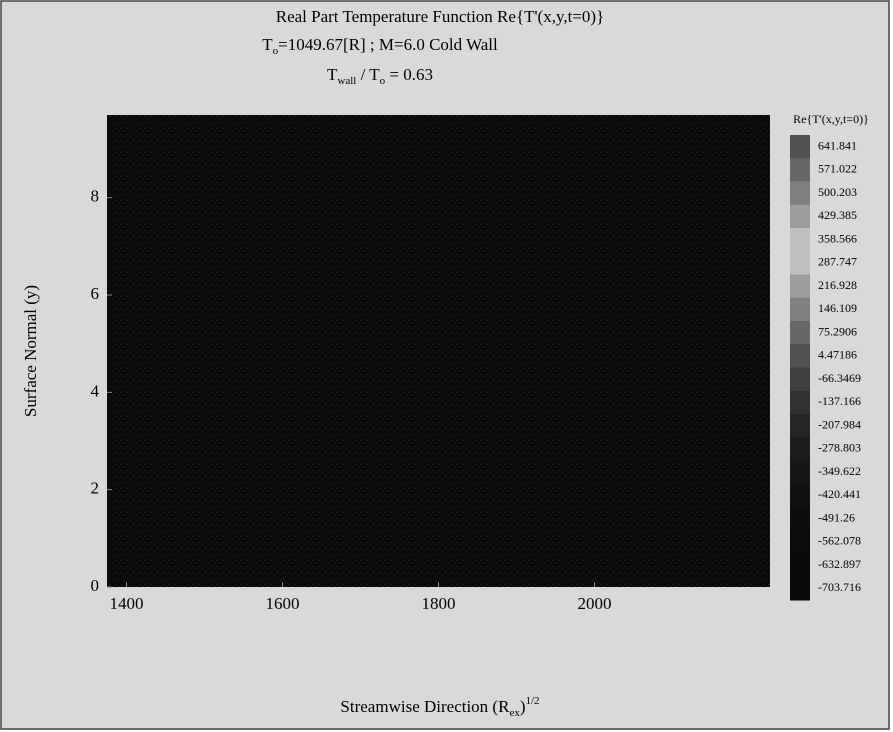 The height and width of the screenshot is (732, 893). I want to click on colorbar-label: -137.166, so click(839, 401).